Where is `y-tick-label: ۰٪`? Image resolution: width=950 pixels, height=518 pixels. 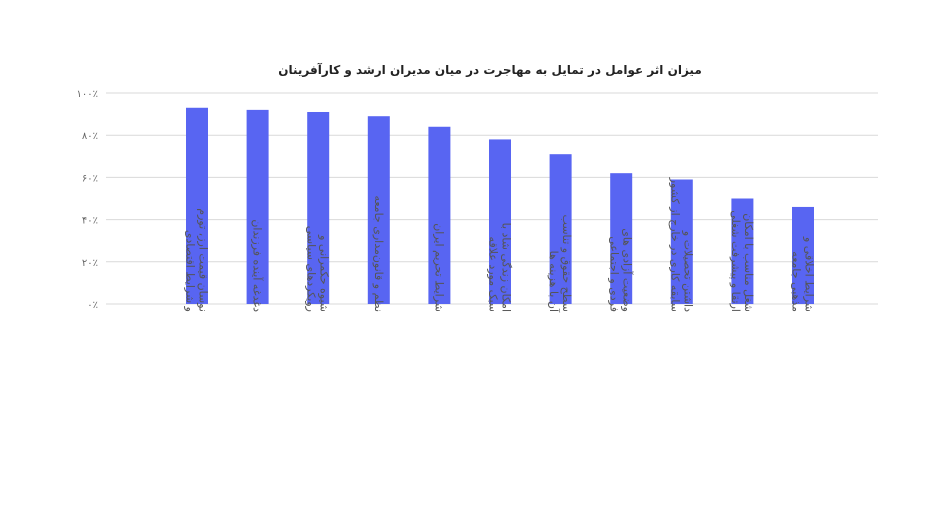
y-tick-label: ۰٪ is located at coordinates (92, 305).